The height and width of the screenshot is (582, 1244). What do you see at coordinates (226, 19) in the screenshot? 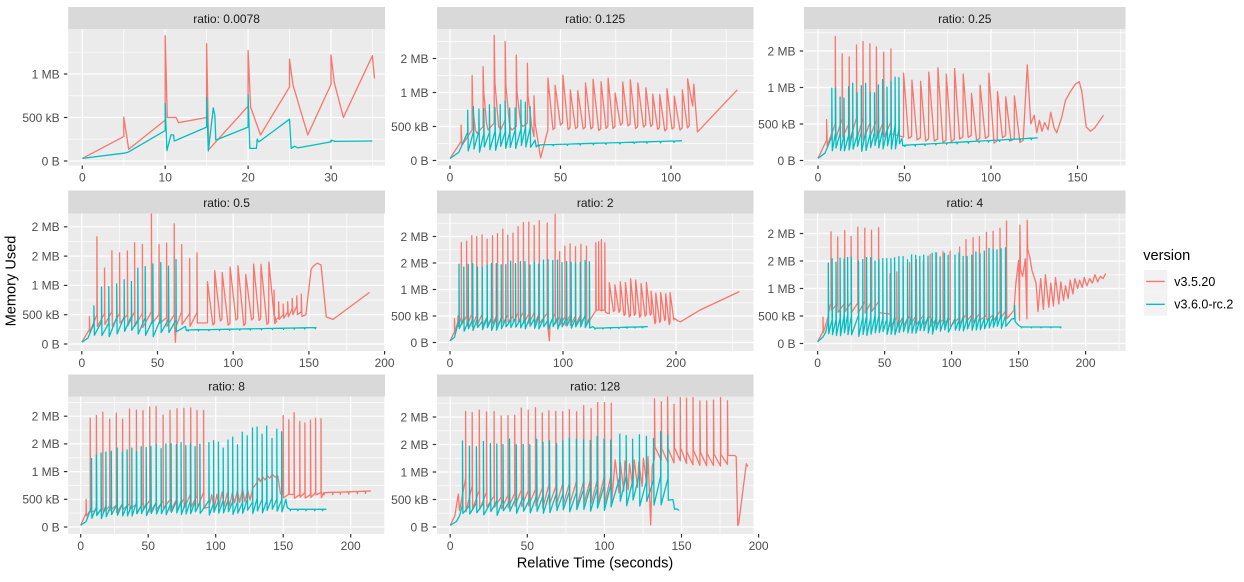
I see `svg-text: ratio: 0.0078` at bounding box center [226, 19].